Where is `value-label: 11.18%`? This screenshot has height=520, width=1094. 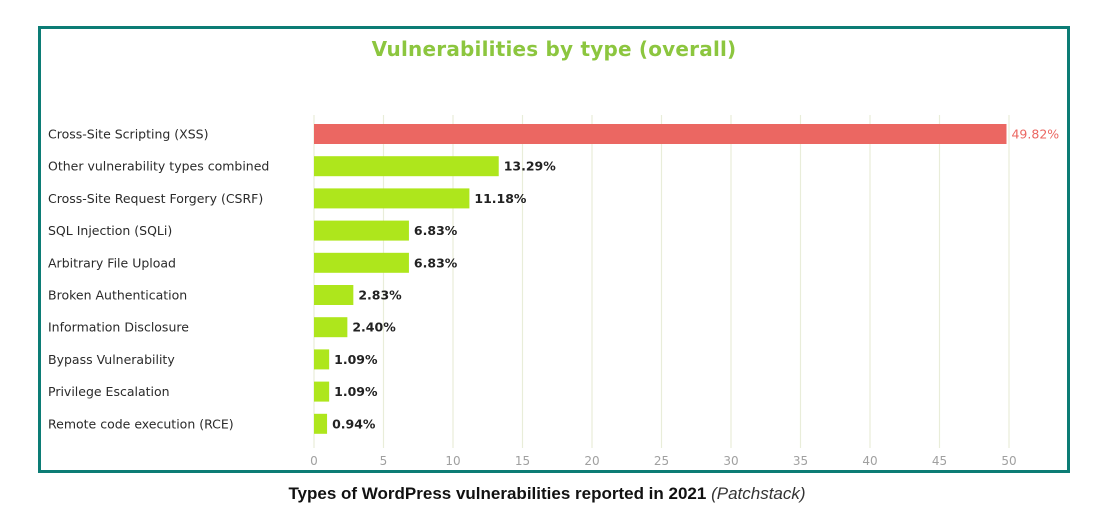
value-label: 11.18% is located at coordinates (500, 198).